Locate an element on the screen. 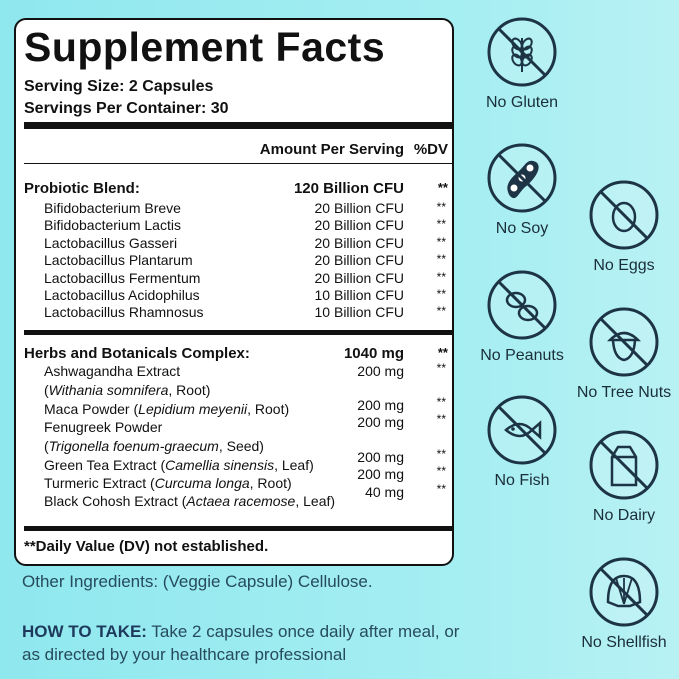  panel-title: Supplement Facts is located at coordinates (205, 47).